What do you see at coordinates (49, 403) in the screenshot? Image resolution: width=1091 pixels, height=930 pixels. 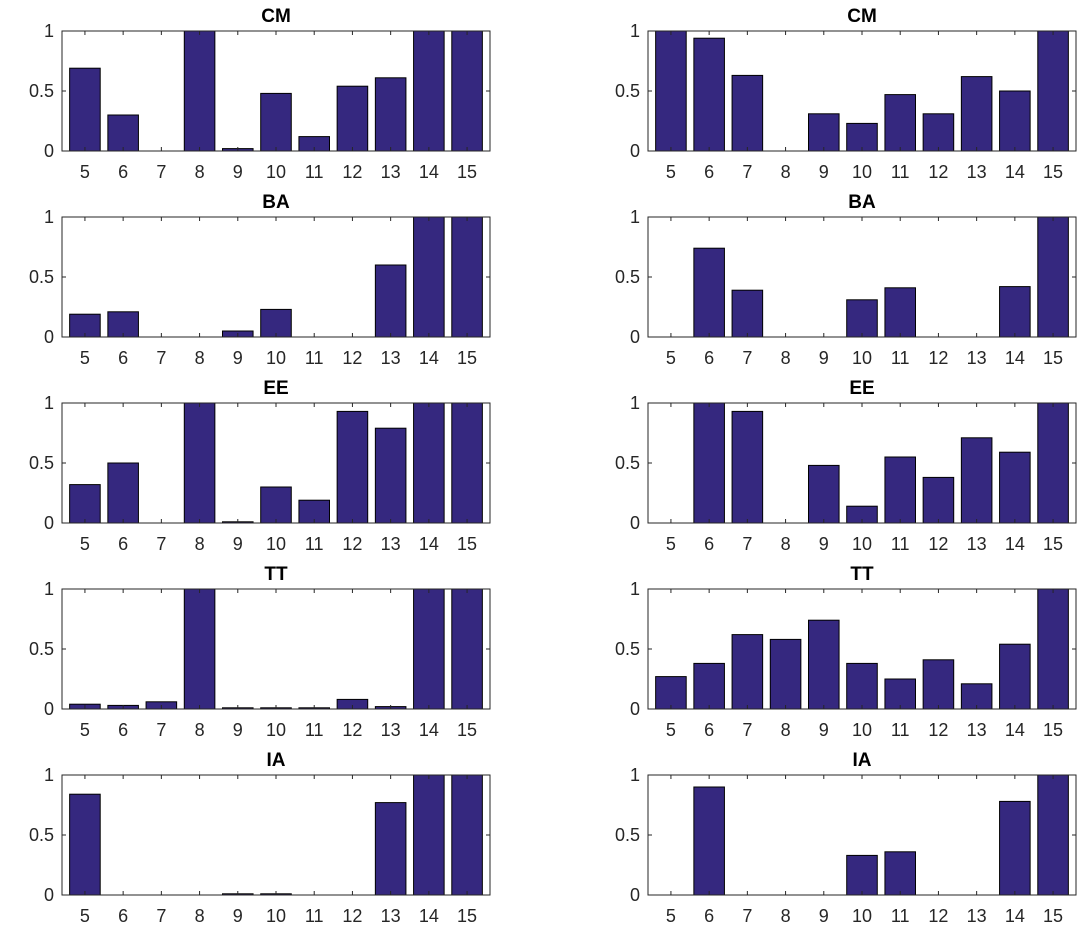 I see `y-tick-label: 1` at bounding box center [49, 403].